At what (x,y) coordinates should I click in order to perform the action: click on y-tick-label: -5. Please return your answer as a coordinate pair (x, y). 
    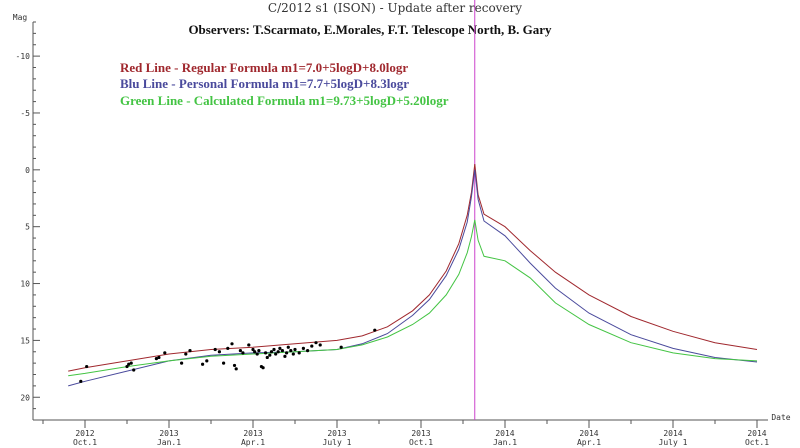
    Looking at the image, I should click on (25, 113).